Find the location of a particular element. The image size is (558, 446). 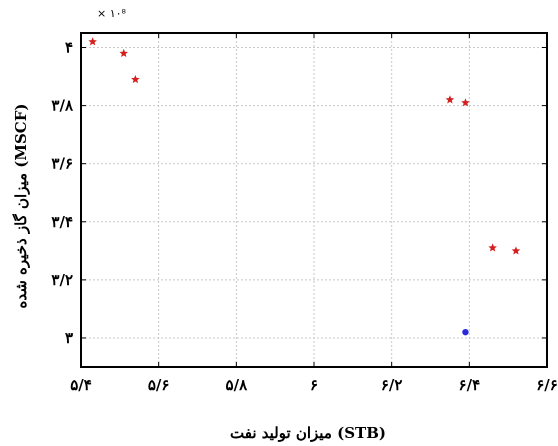

y-tick-label: ۳/۸ is located at coordinates (62, 106).